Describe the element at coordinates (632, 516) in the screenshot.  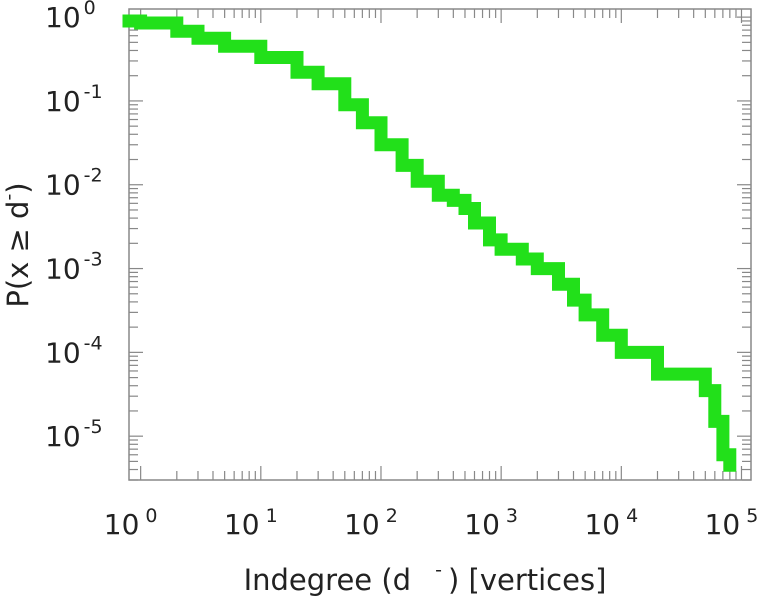
I see `x-tick-label-exp: 4` at that location.